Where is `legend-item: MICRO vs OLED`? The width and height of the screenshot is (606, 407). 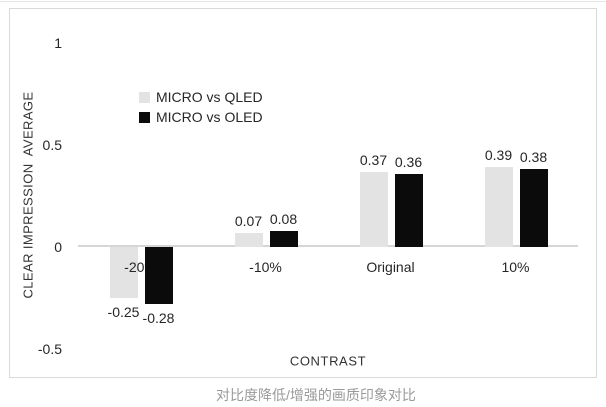 legend-item: MICRO vs OLED is located at coordinates (201, 117).